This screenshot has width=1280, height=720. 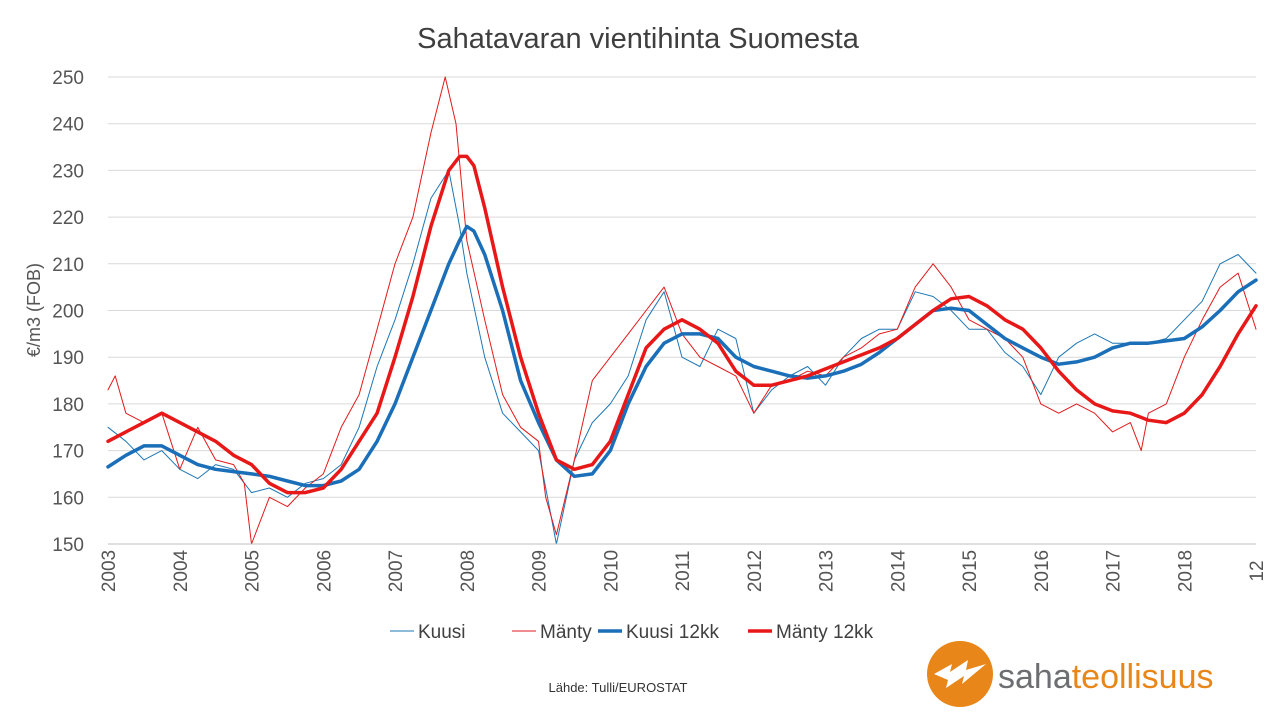 I want to click on x-tick-label: 2011, so click(x=683, y=571).